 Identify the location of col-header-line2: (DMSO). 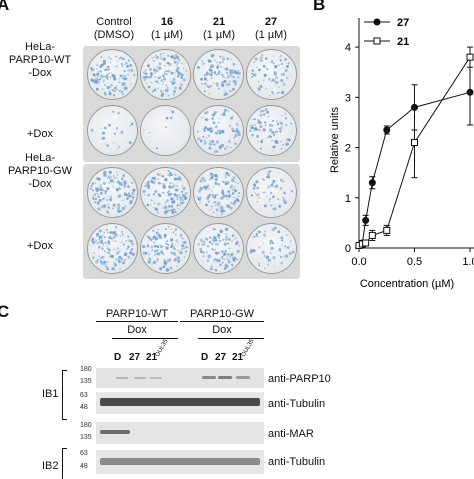
(114, 35).